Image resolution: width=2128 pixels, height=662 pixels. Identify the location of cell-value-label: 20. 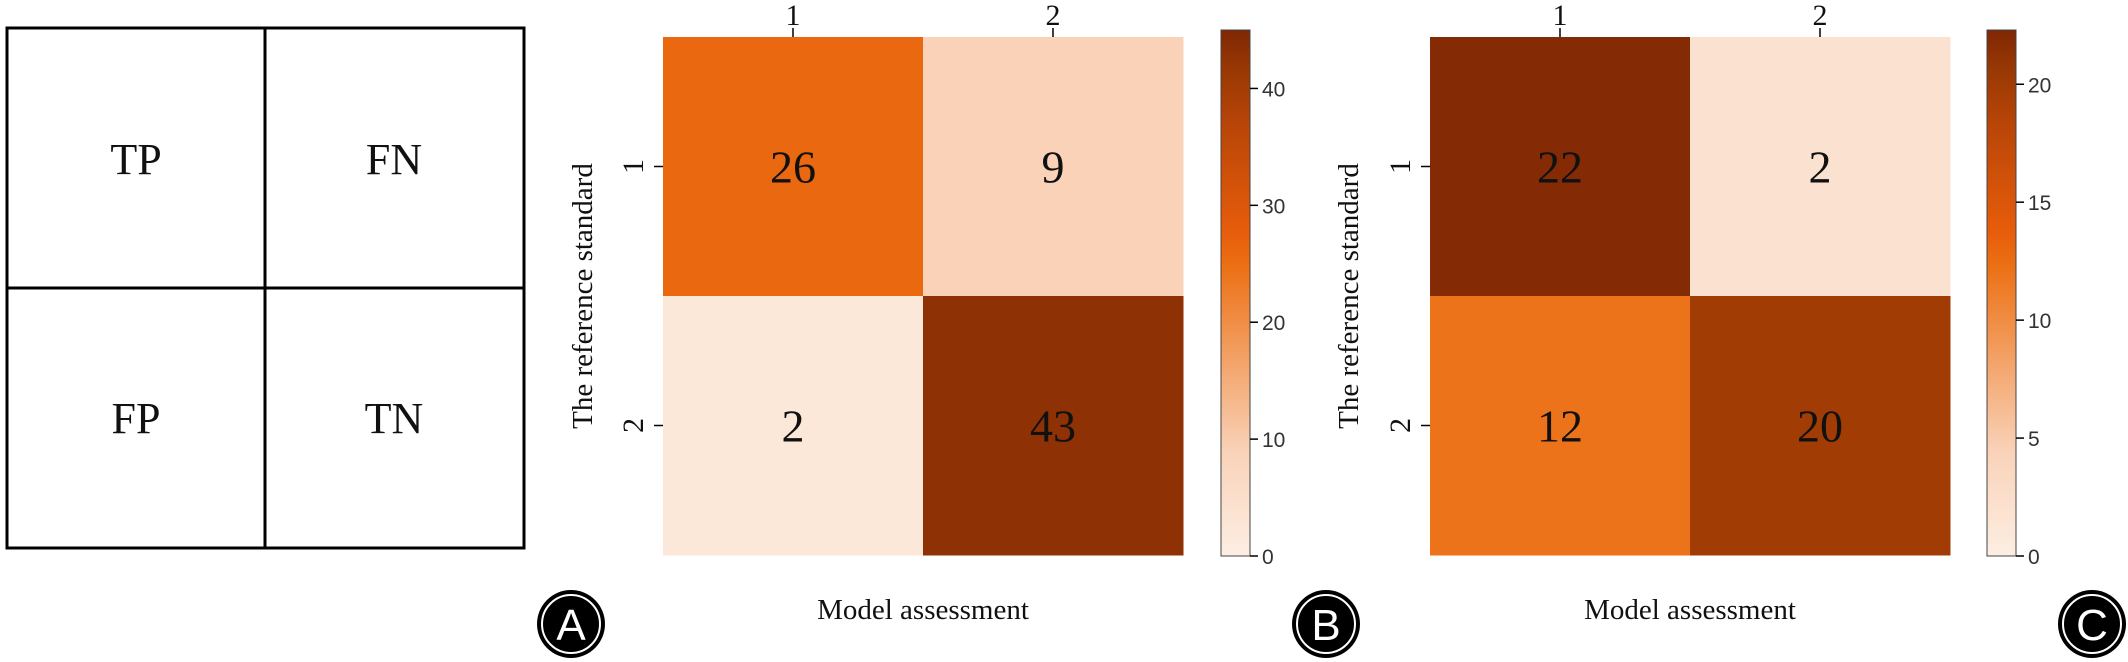
(1820, 426).